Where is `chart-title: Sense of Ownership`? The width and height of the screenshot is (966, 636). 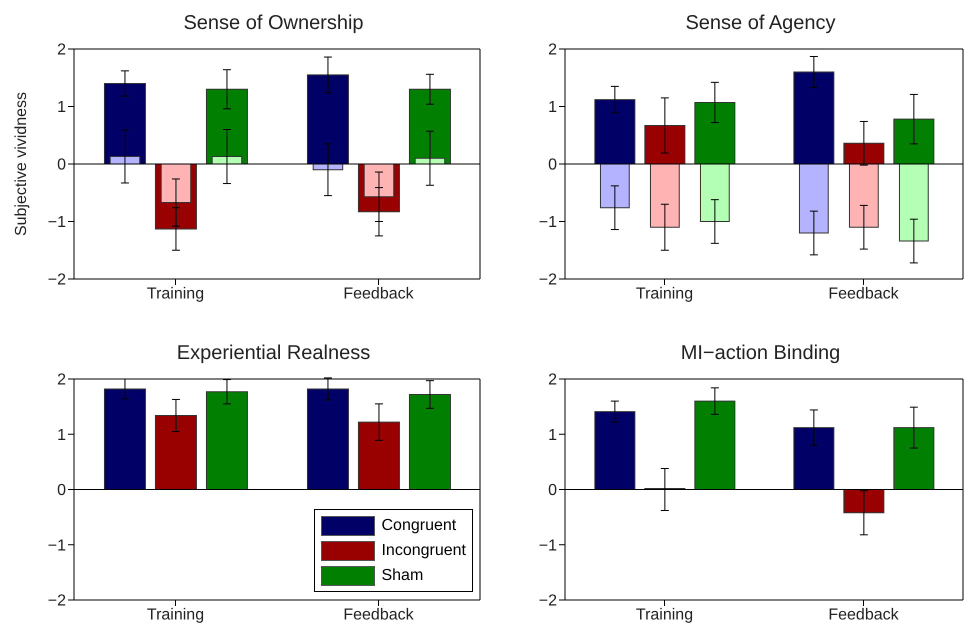
chart-title: Sense of Ownership is located at coordinates (273, 23).